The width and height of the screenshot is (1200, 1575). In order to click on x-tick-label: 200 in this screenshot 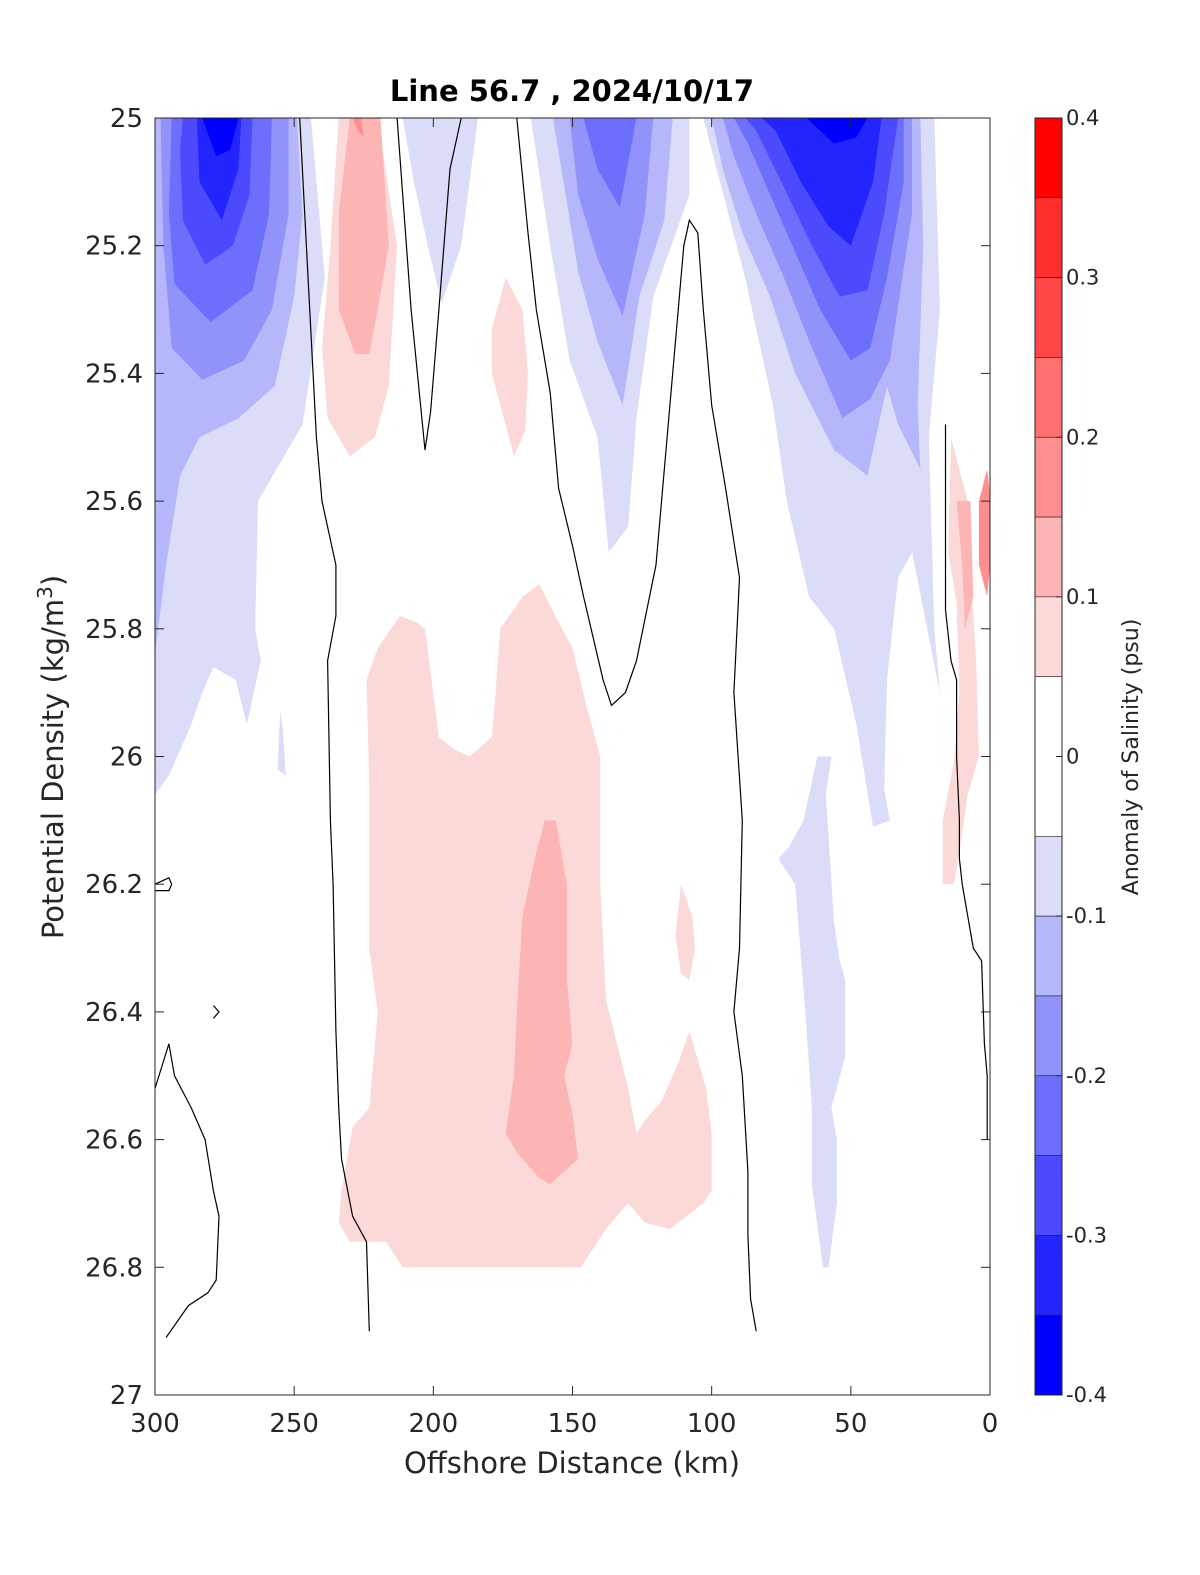, I will do `click(434, 1424)`.